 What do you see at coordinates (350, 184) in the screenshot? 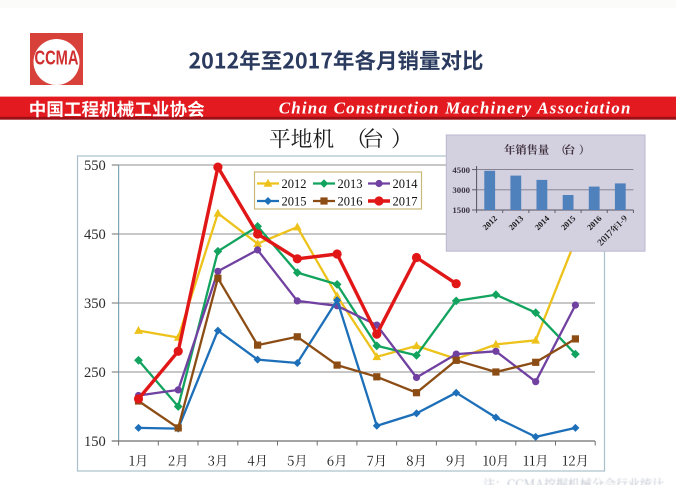
I see `svg-text: 2013` at bounding box center [350, 184].